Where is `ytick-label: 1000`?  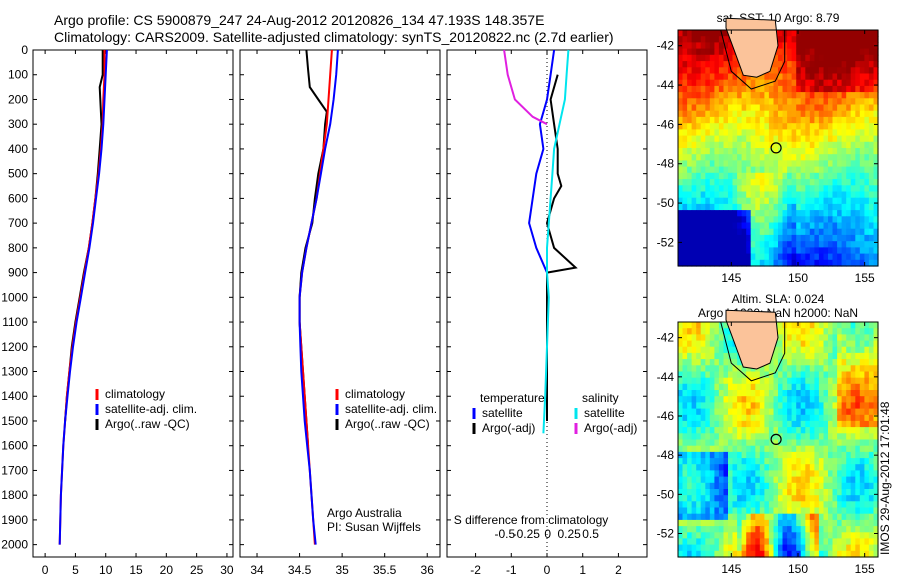 ytick-label: 1000 is located at coordinates (14, 297).